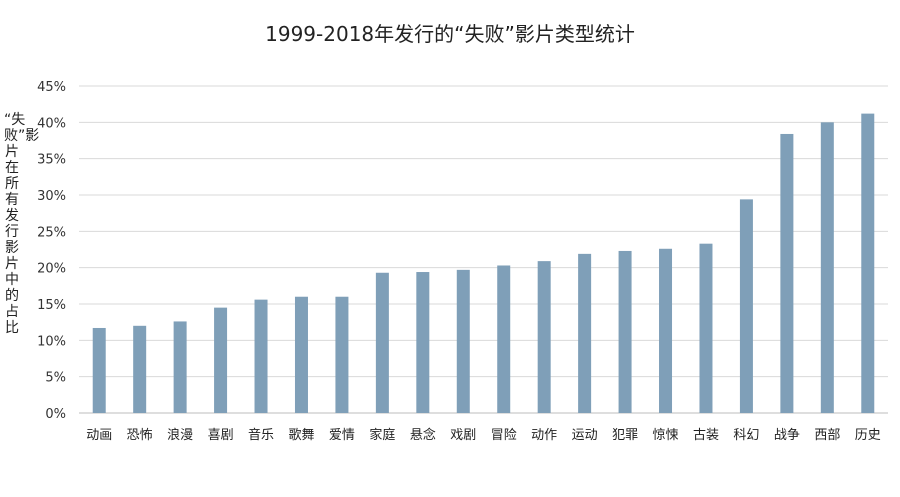  I want to click on x-tick-label: 悬念, so click(423, 435).